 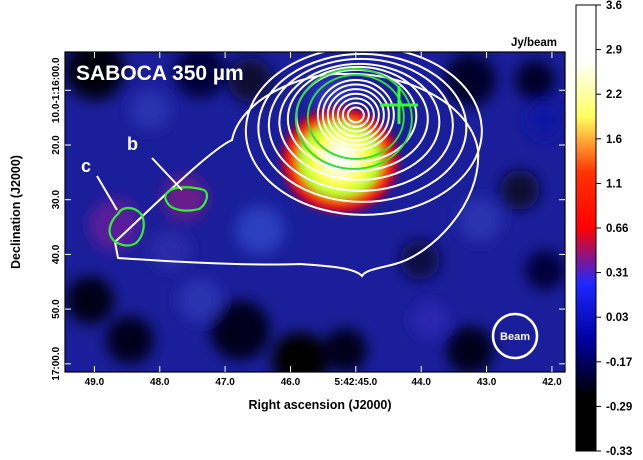 What do you see at coordinates (619, 407) in the screenshot?
I see `colorbar-tick-label: -0.29` at bounding box center [619, 407].